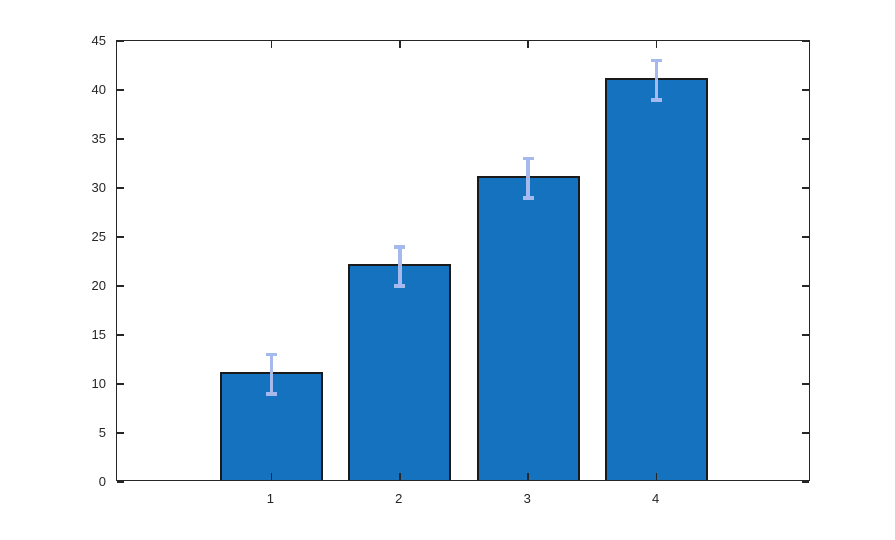 Image resolution: width=895 pixels, height=540 pixels. What do you see at coordinates (98, 138) in the screenshot?
I see `y-tick-label: 35` at bounding box center [98, 138].